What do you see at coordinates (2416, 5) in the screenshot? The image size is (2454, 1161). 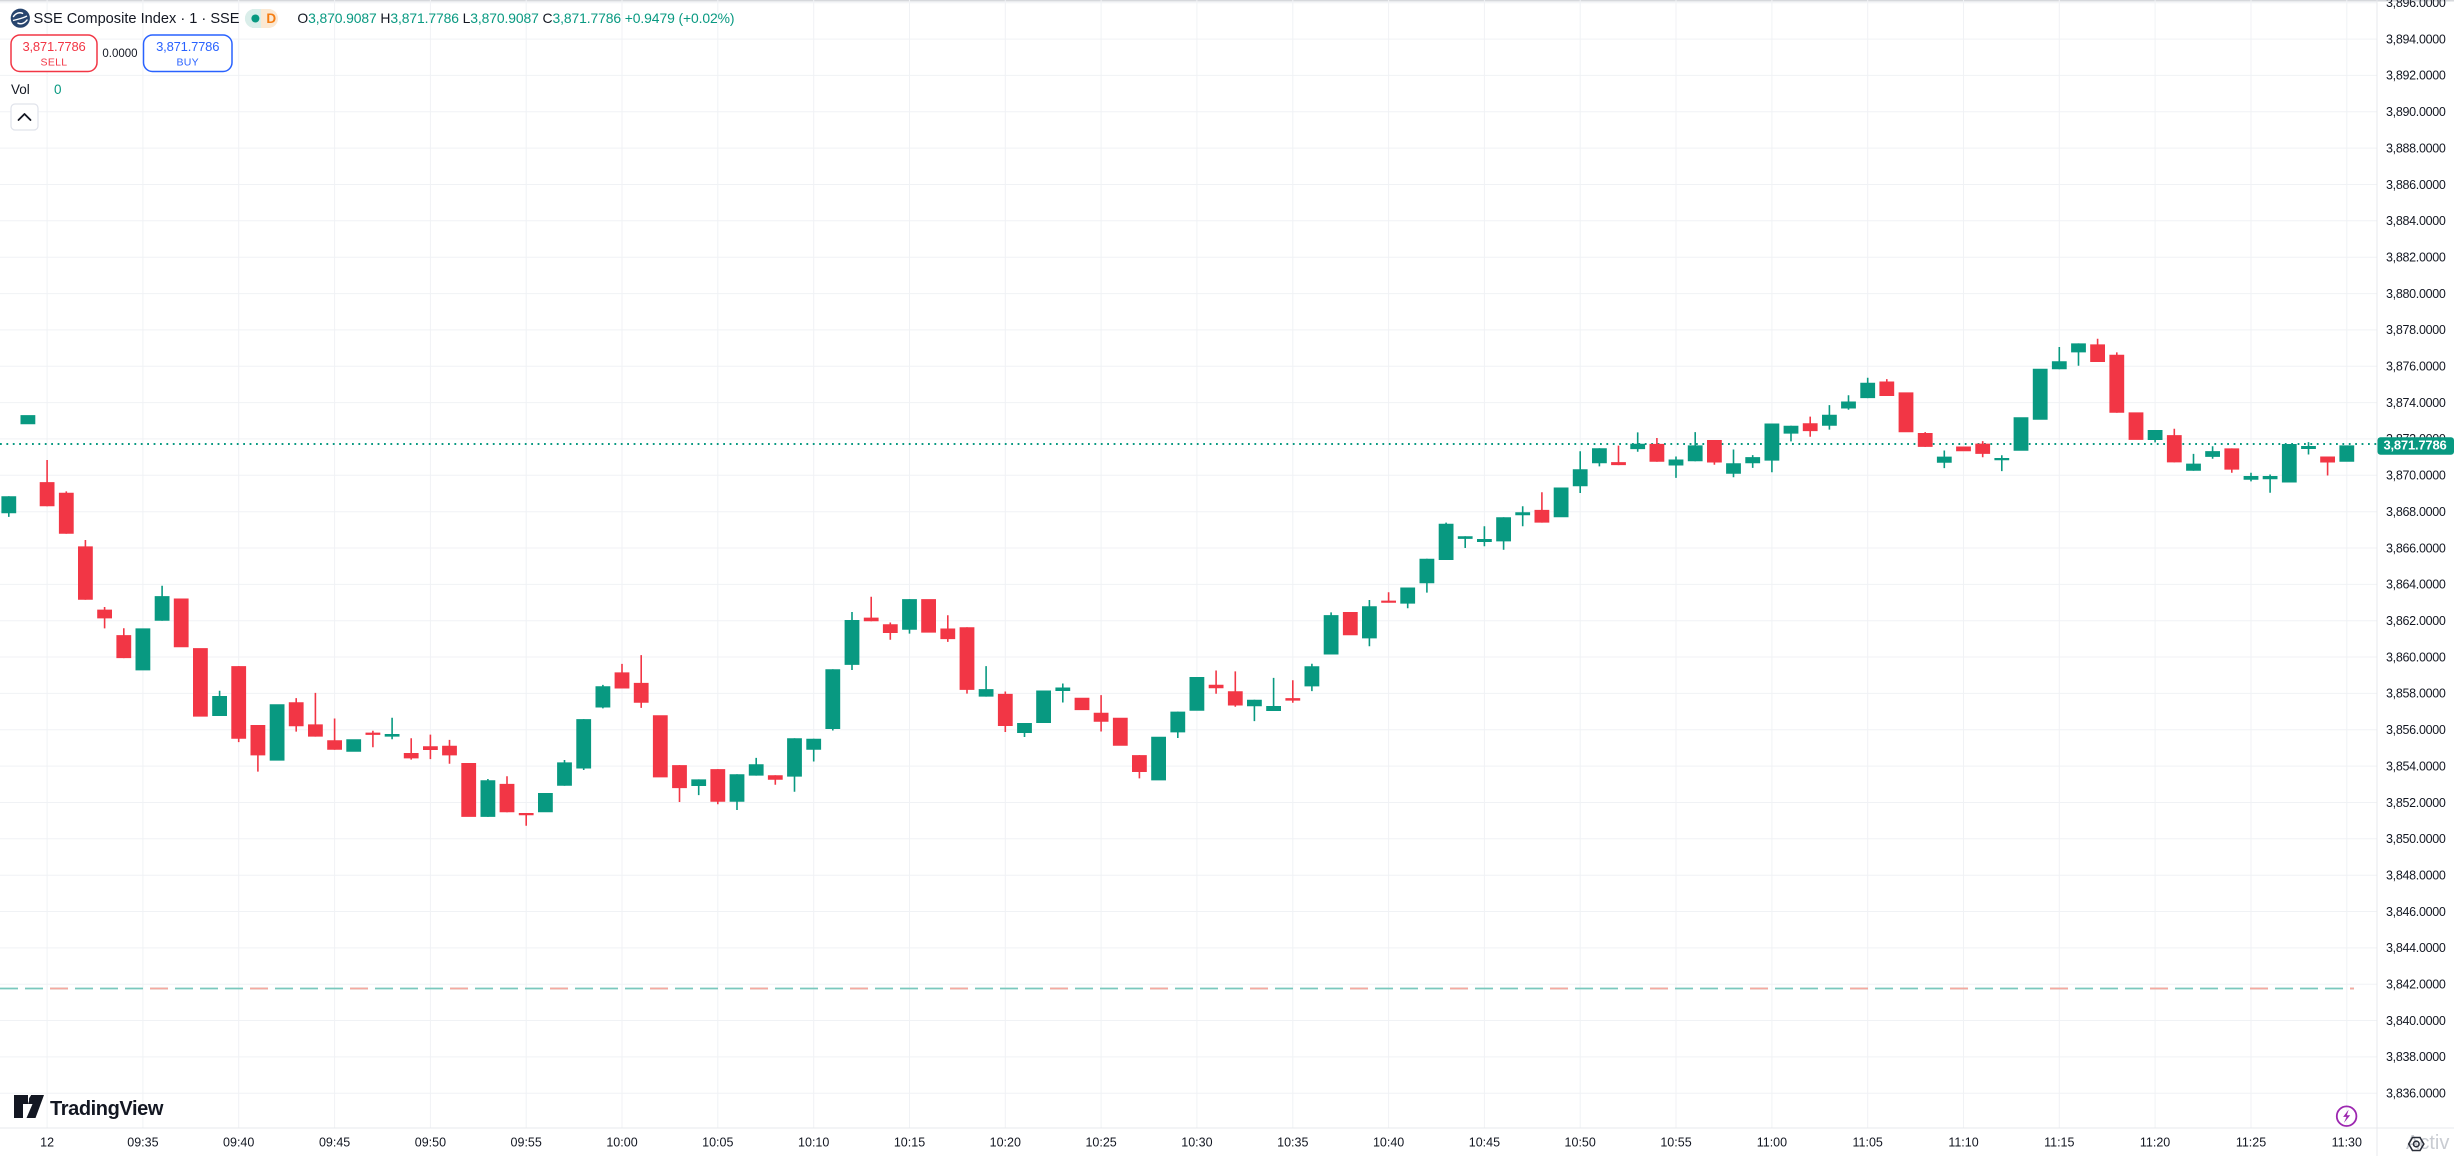 I see `svg-text: 3,896.0000` at bounding box center [2416, 5].